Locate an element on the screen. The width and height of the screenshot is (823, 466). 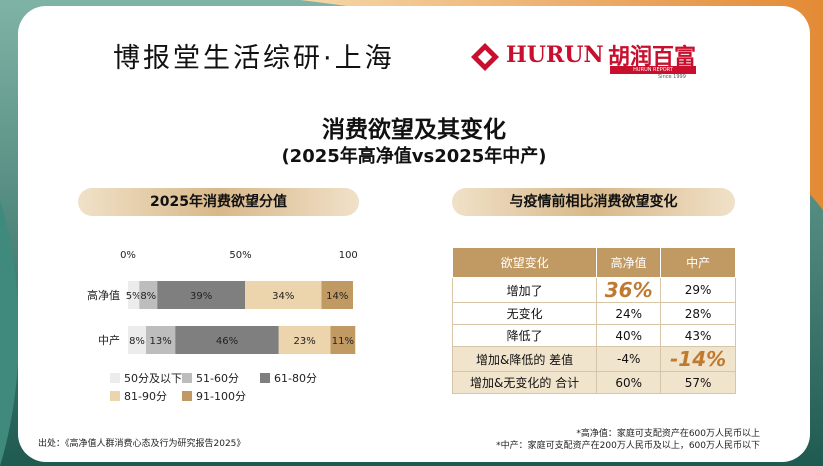
table-cell-mid: 43% is located at coordinates (698, 335).